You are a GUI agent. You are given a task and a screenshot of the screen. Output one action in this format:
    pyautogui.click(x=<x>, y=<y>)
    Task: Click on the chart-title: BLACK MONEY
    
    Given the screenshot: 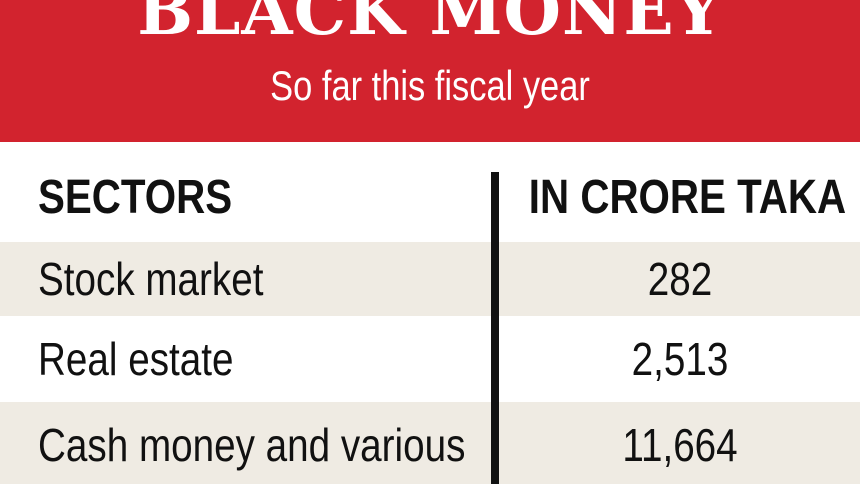 What is the action you would take?
    pyautogui.click(x=430, y=25)
    